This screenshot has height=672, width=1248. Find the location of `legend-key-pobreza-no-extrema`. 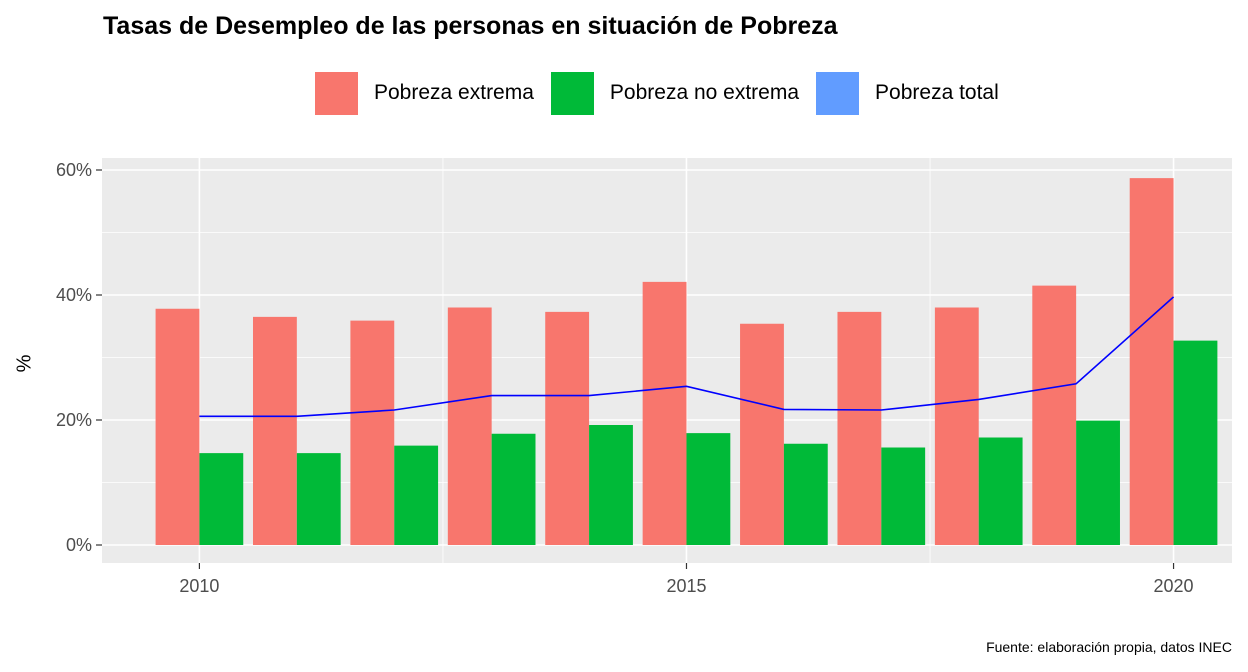

legend-key-pobreza-no-extrema is located at coordinates (572, 93).